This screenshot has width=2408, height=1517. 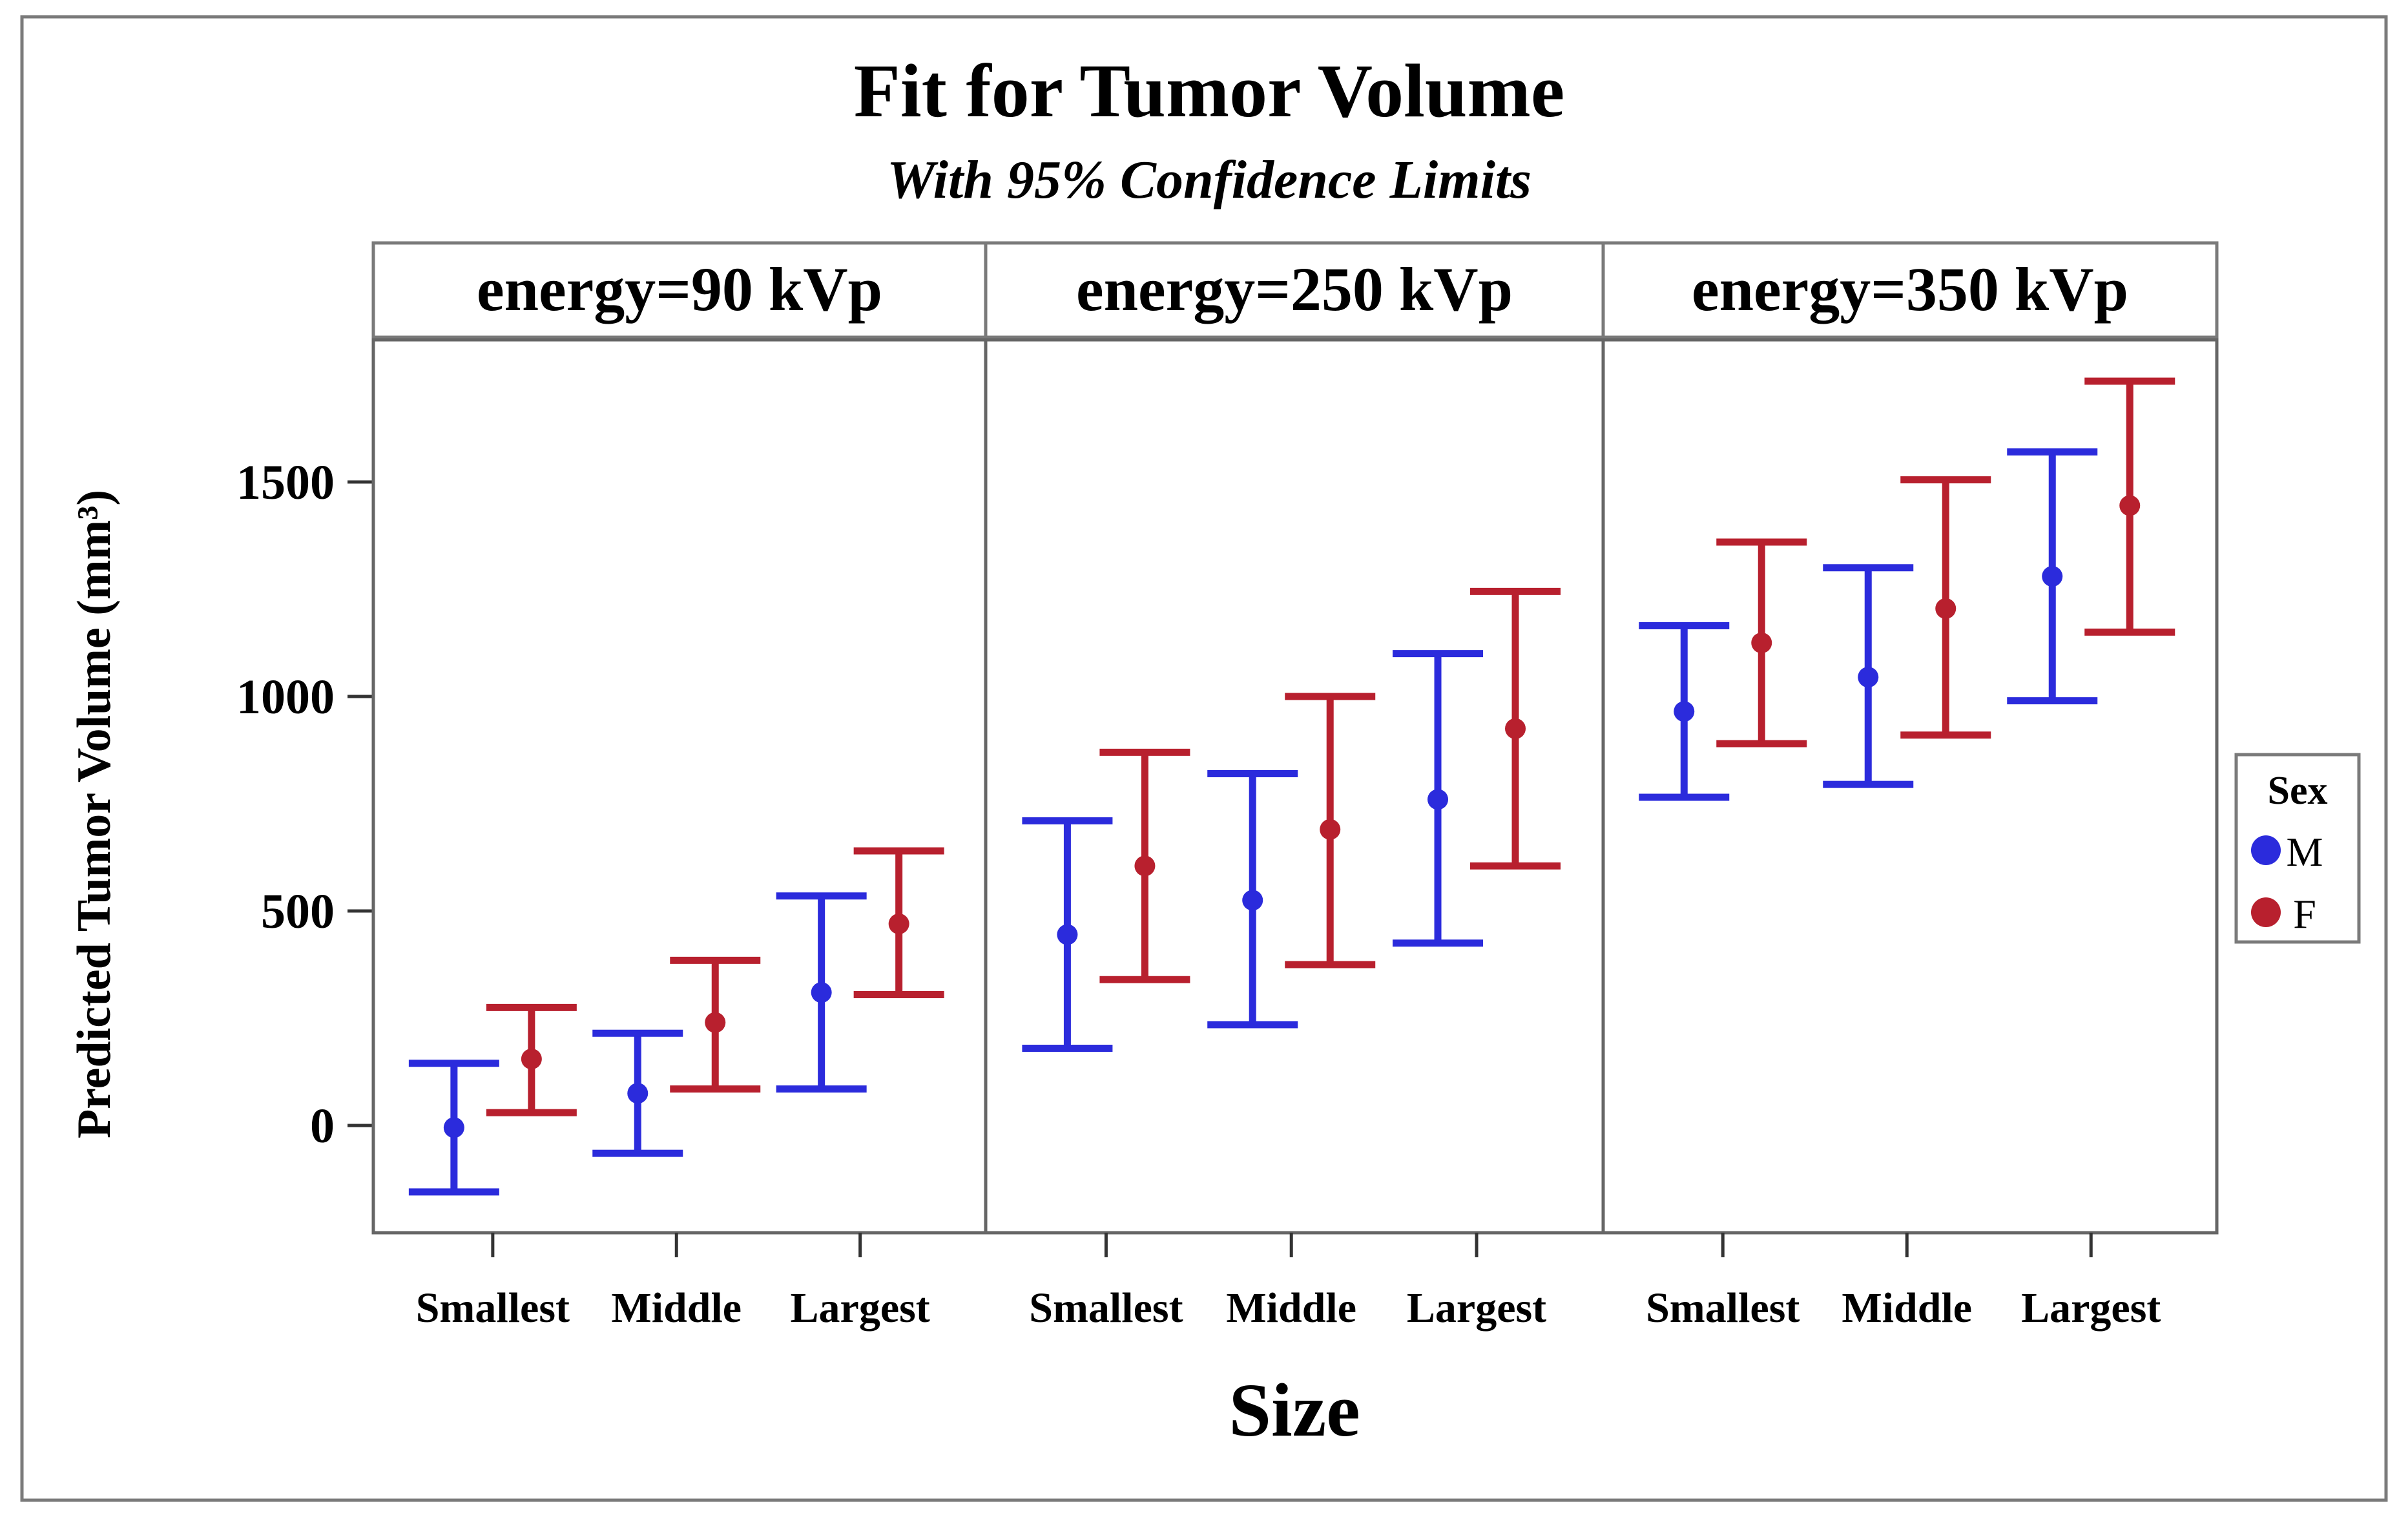 What do you see at coordinates (285, 482) in the screenshot?
I see `y-tick-label: 1500` at bounding box center [285, 482].